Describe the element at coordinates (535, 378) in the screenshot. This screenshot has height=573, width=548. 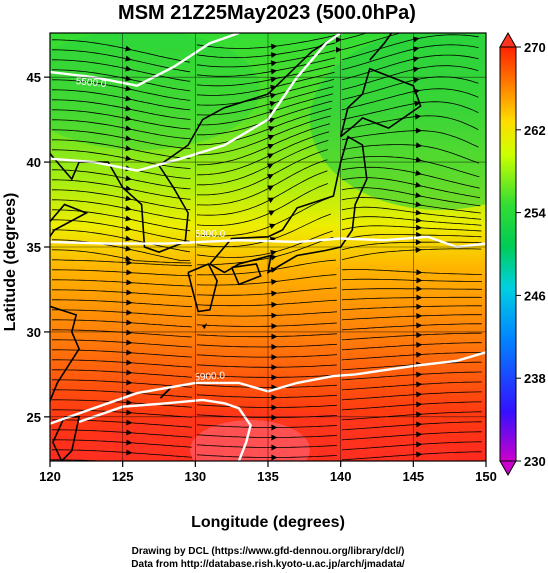
I see `colorbar-tick-label: 238` at that location.